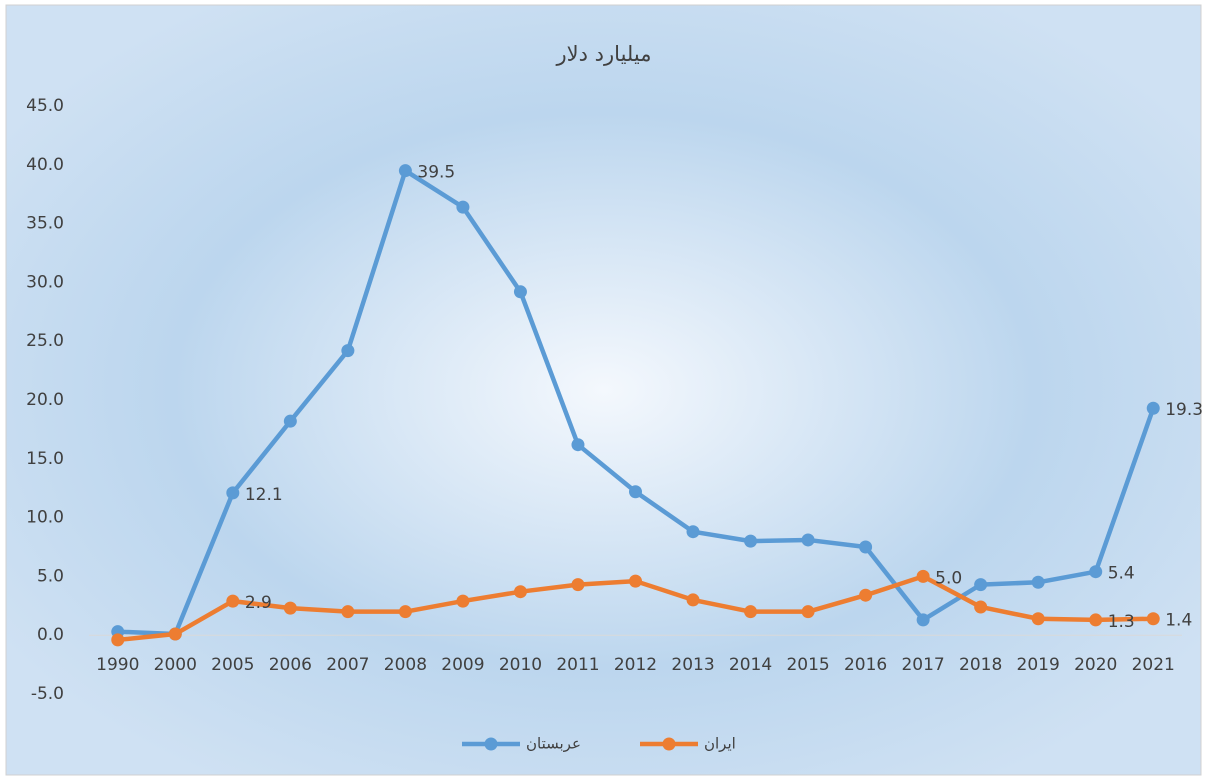 This screenshot has height=780, width=1209. What do you see at coordinates (264, 495) in the screenshot?
I see `data-label: 12.1` at bounding box center [264, 495].